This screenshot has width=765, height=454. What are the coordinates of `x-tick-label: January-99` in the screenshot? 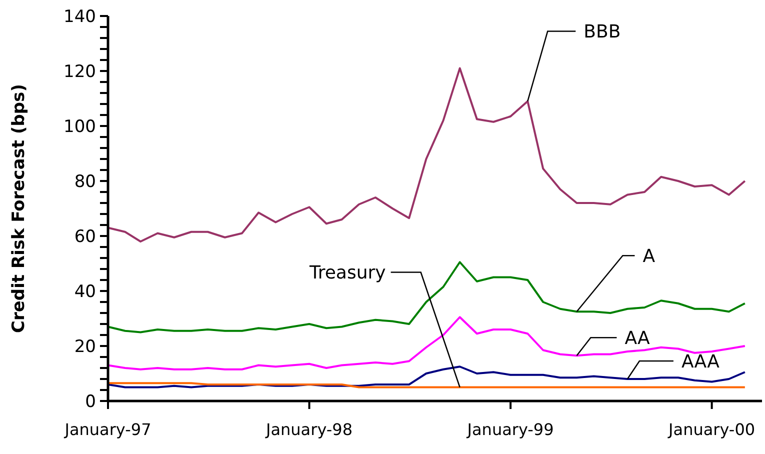 It's located at (510, 429).